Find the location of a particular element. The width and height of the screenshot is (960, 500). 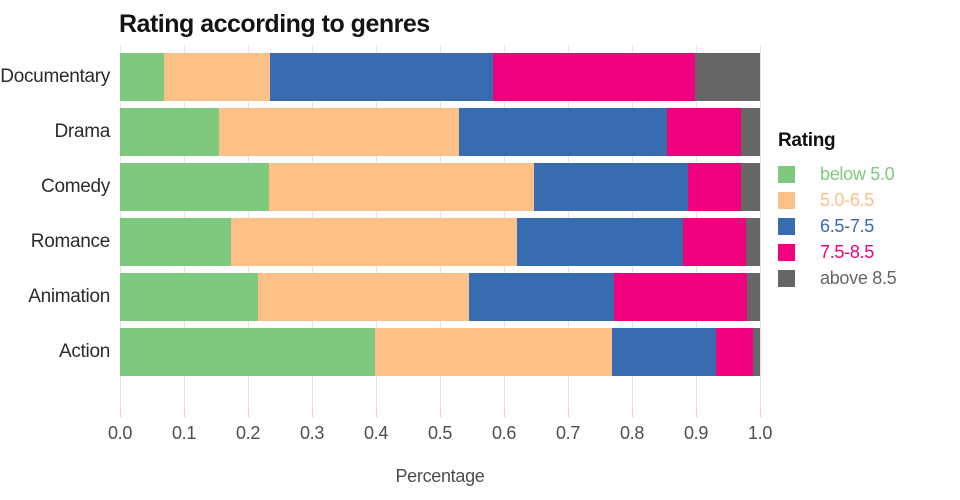

legend-item: above 8.5 is located at coordinates (865, 278).